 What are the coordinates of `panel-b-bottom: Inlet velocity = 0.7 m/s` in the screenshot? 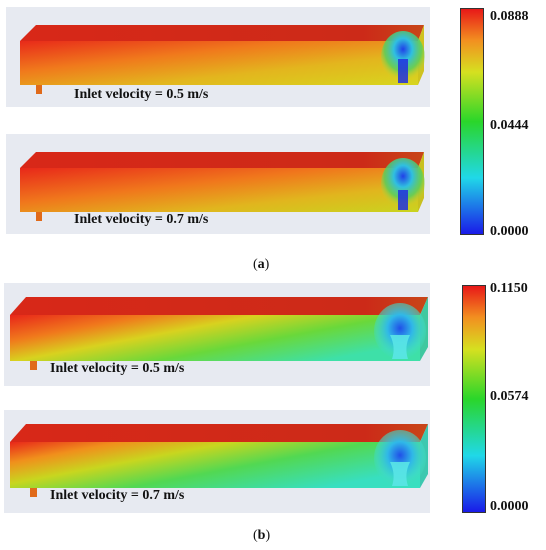 It's located at (217, 461).